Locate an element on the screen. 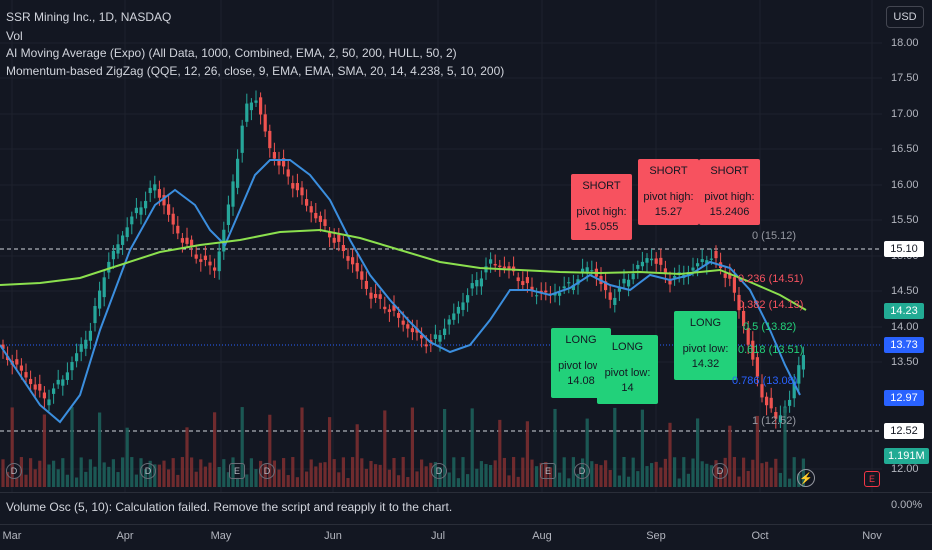 The image size is (932, 550). legend-volume: Vol is located at coordinates (14, 36).